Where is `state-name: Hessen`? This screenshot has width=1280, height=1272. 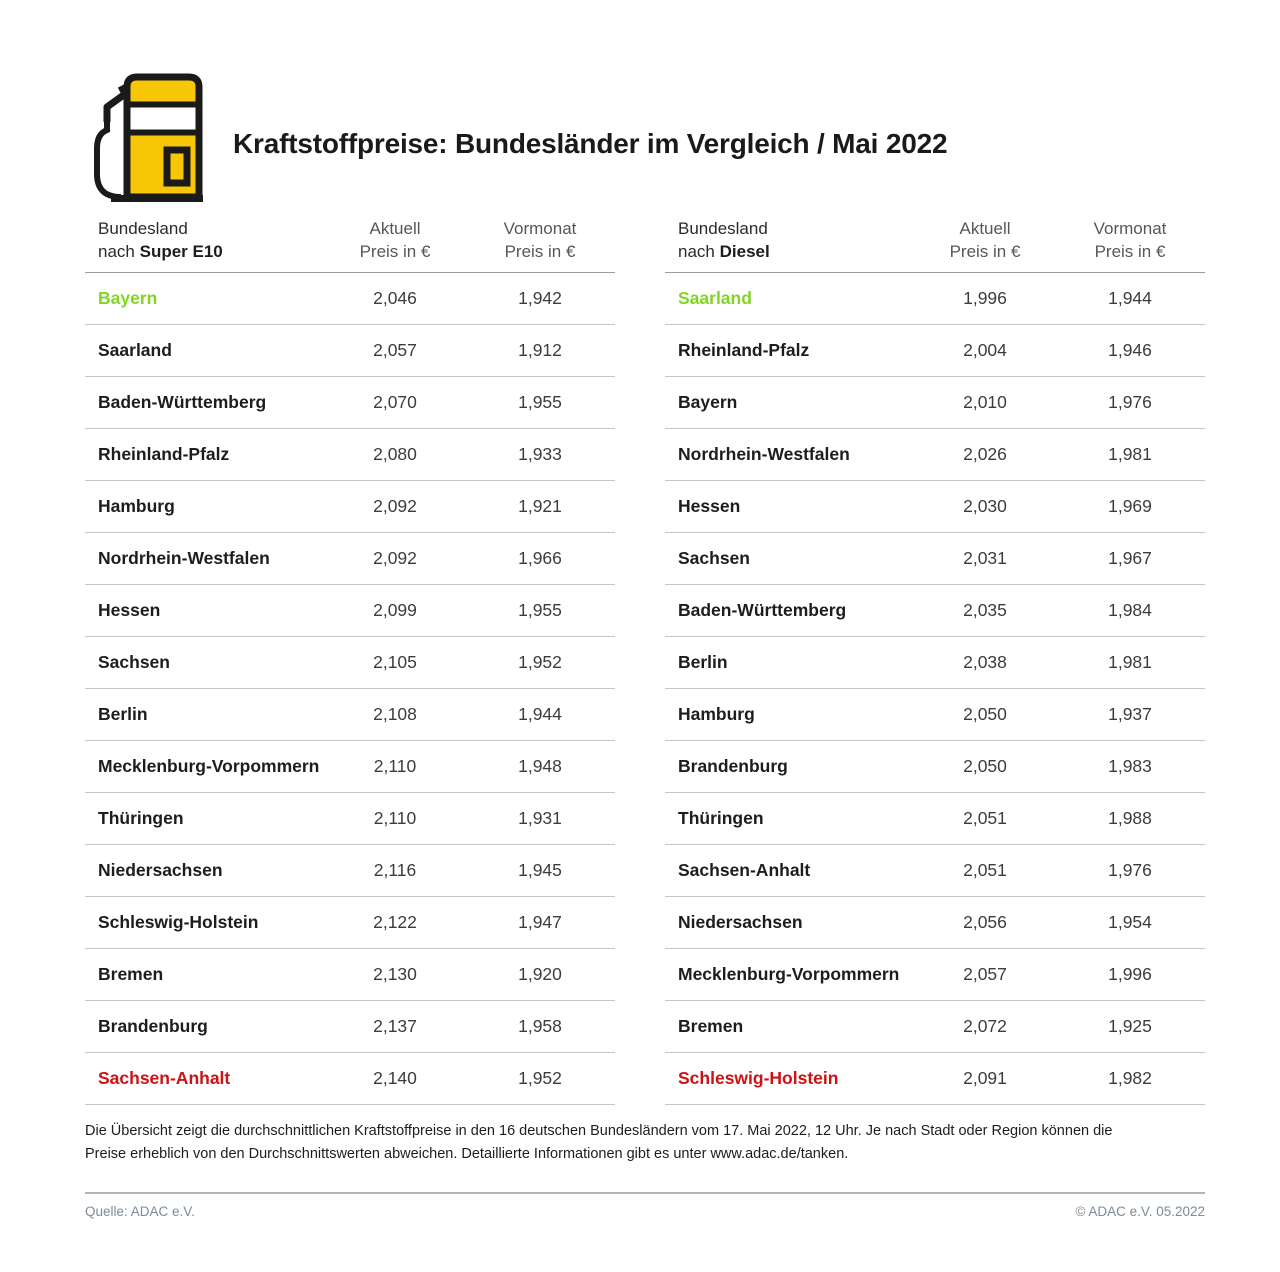 state-name: Hessen is located at coordinates (129, 610).